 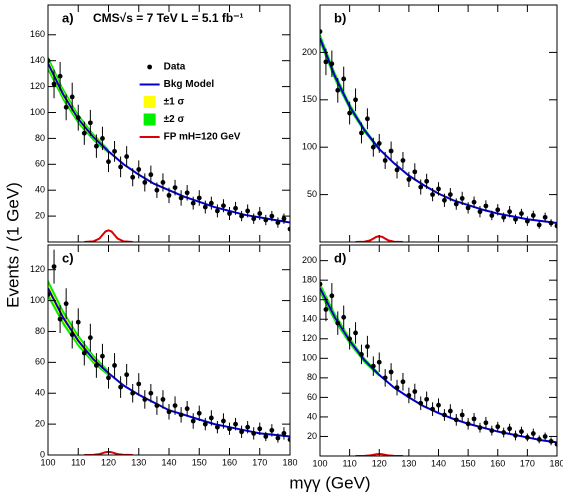 I want to click on y-tick-label: 100, so click(x=37, y=112).